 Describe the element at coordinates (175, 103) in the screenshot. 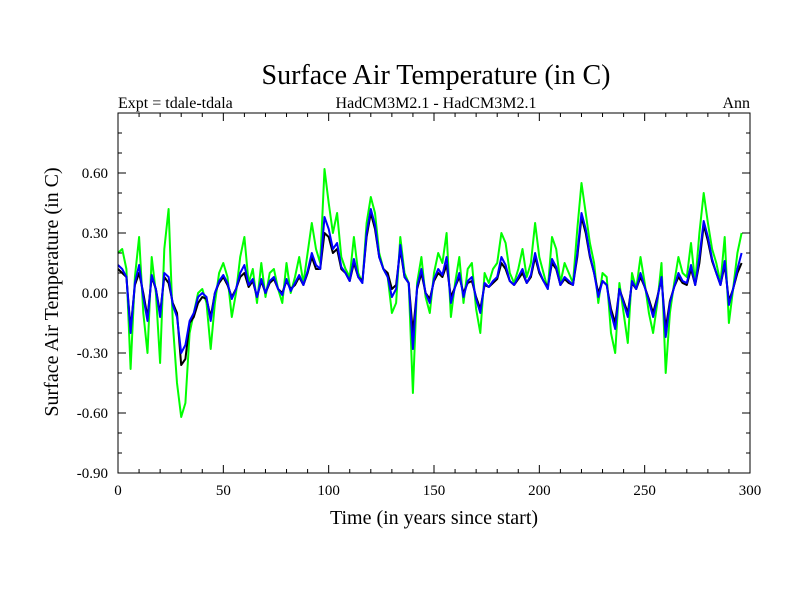

I see `experiment-label: Expt = tdale-tdala` at that location.